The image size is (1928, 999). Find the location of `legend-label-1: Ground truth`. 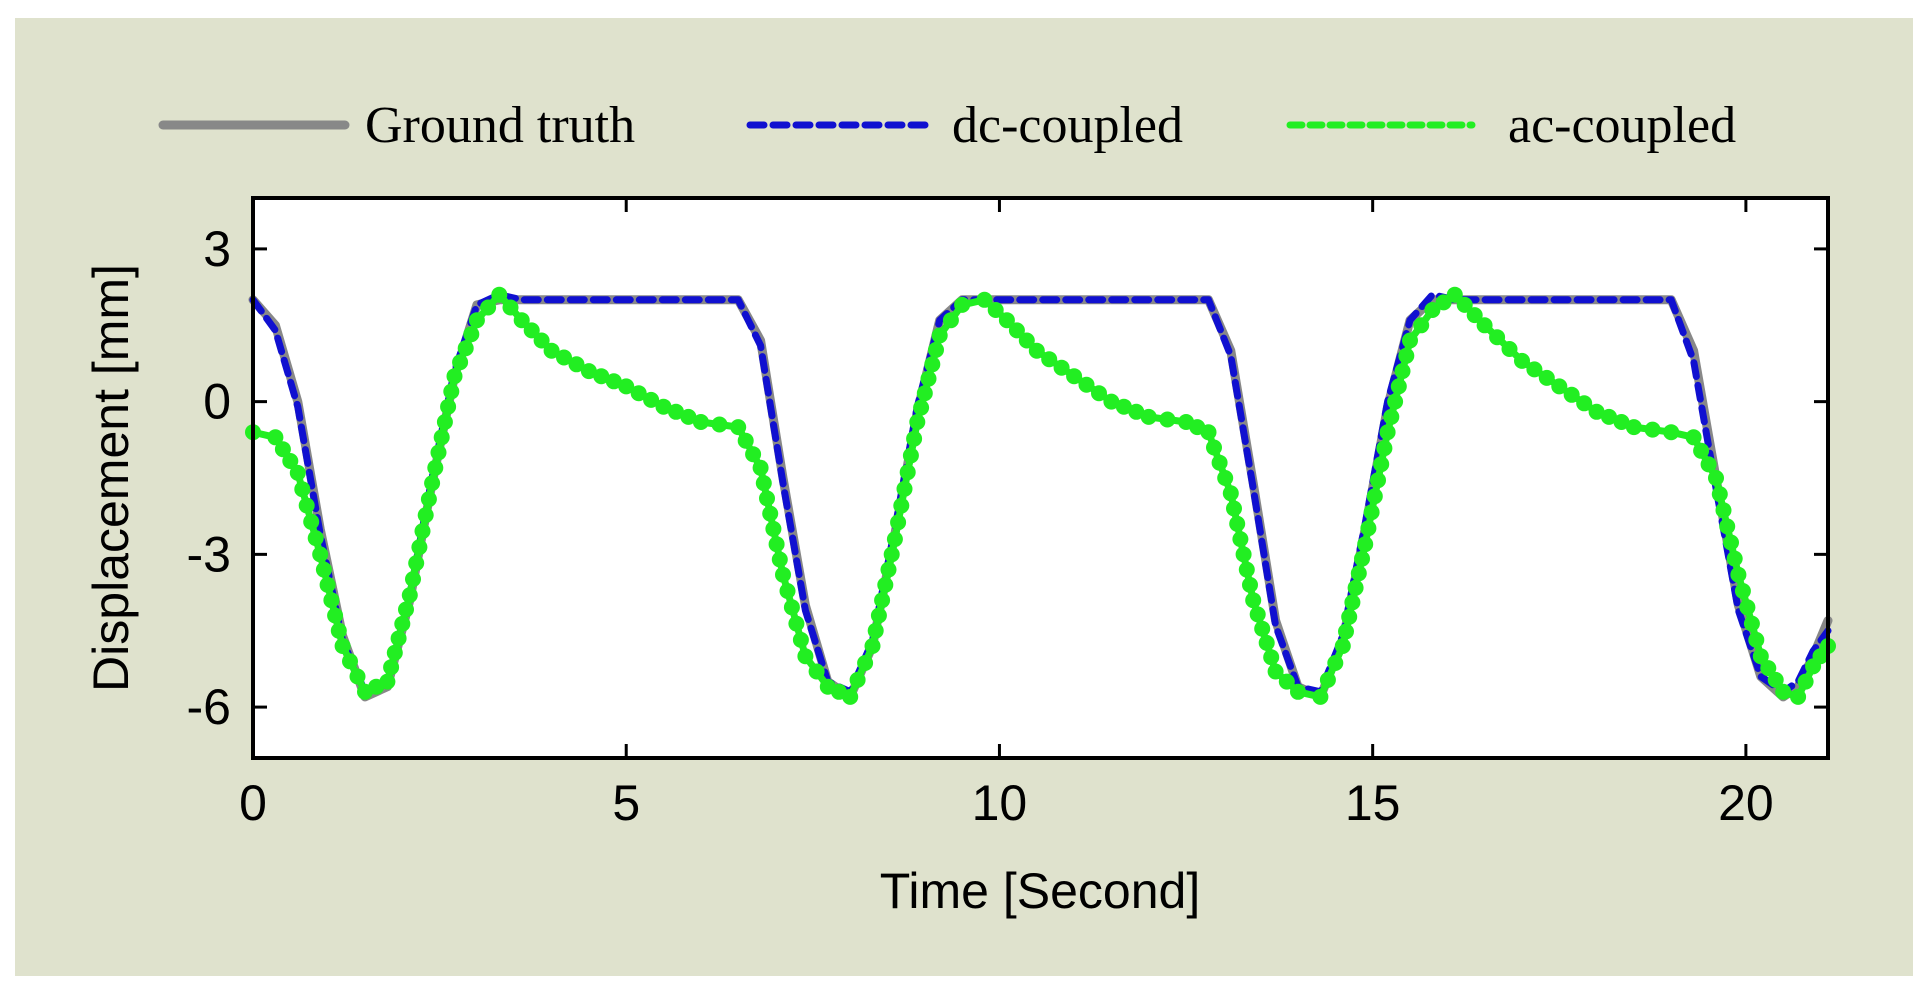

legend-label-1: Ground truth is located at coordinates (500, 125).